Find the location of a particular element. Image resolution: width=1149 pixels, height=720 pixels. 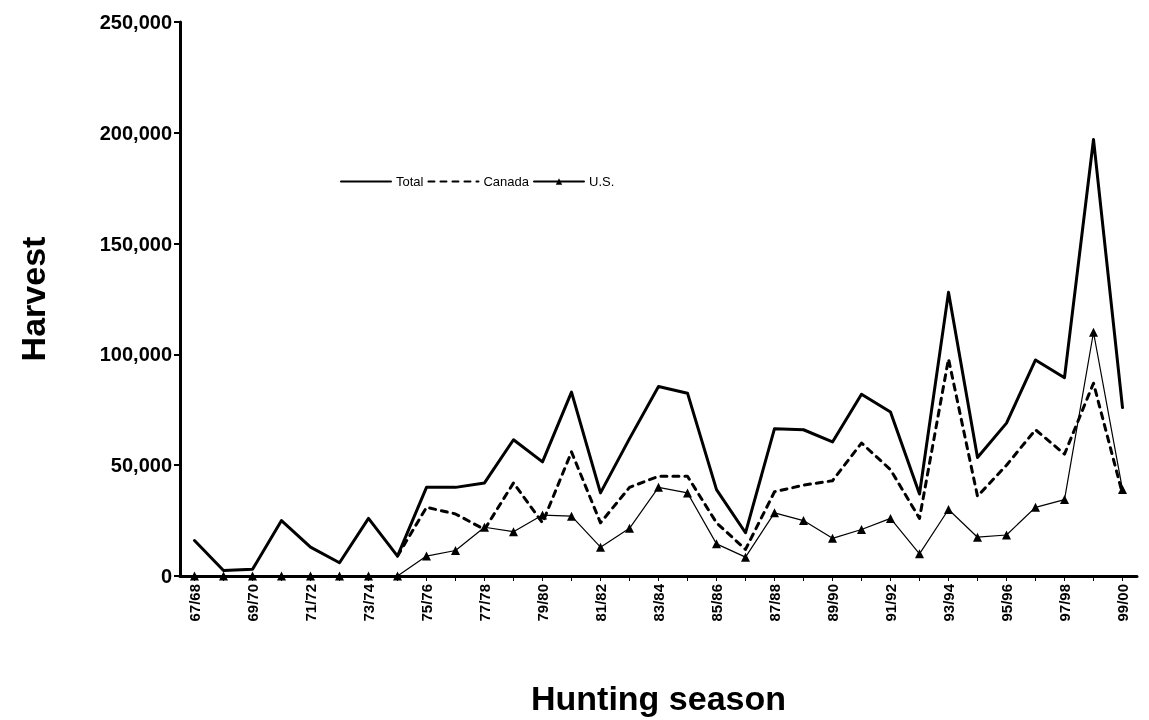

y-tick-label: 150,000 is located at coordinates (135, 243).